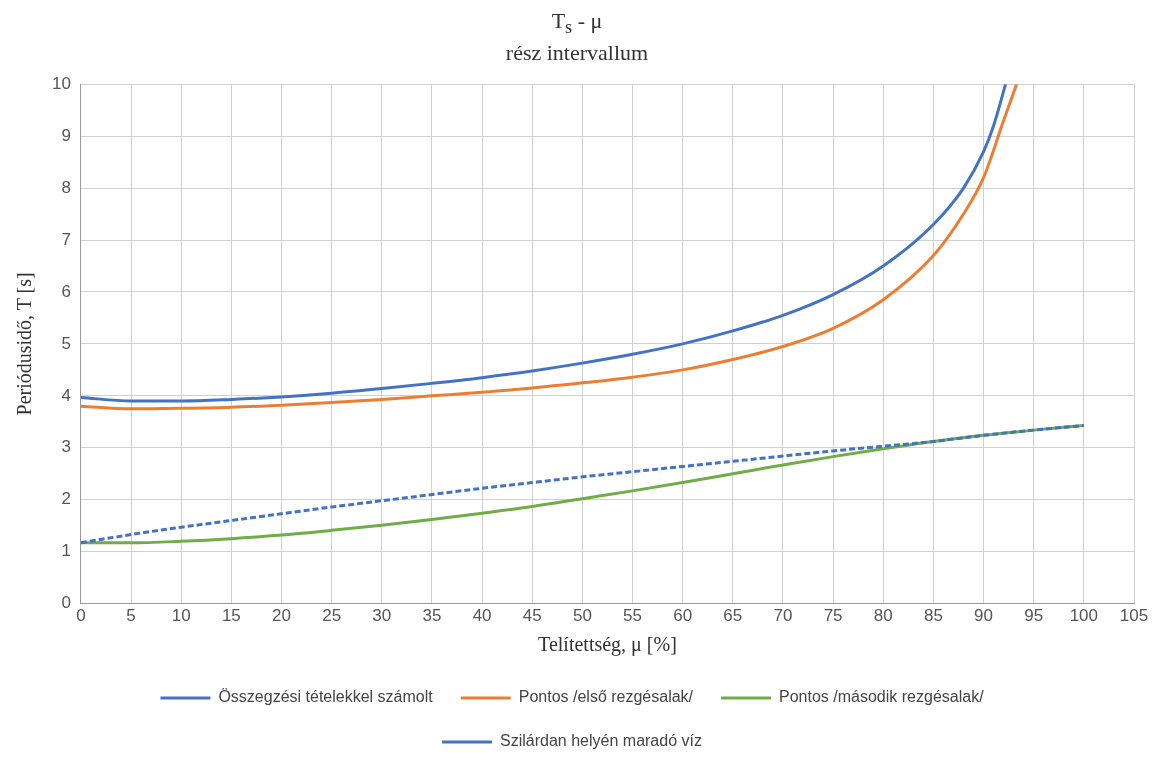  I want to click on chart-subtitle: rész intervallum, so click(577, 53).